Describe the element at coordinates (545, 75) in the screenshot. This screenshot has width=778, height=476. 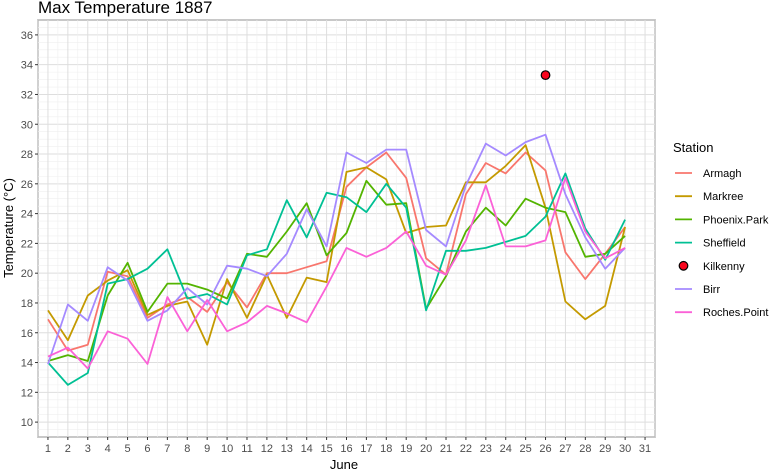
I see `series-point-kilkenny` at that location.